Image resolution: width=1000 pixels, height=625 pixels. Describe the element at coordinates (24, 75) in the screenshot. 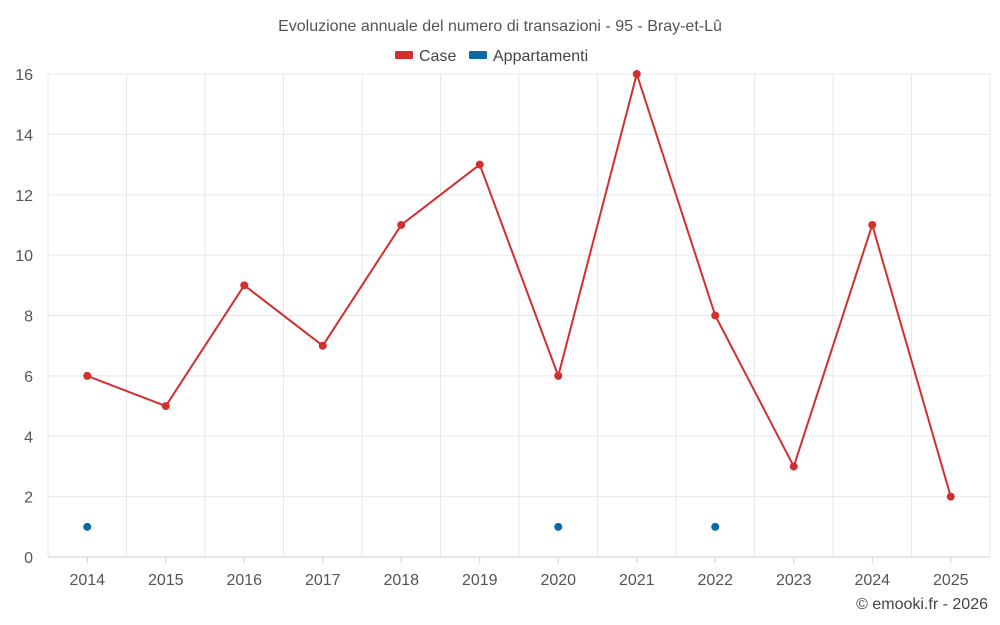

I see `y-tick-label: 16` at that location.